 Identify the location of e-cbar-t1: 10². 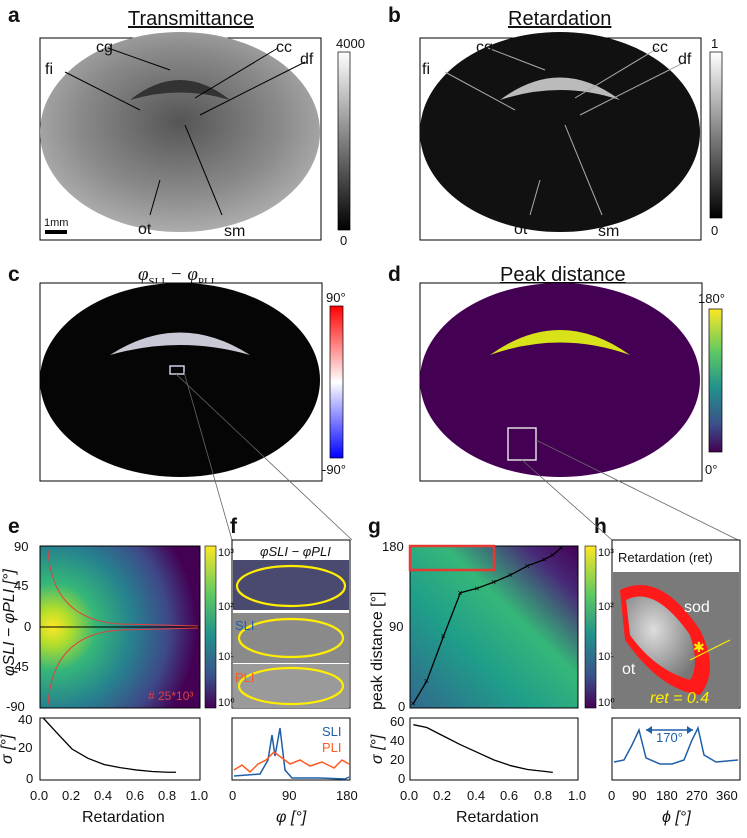
(226, 607).